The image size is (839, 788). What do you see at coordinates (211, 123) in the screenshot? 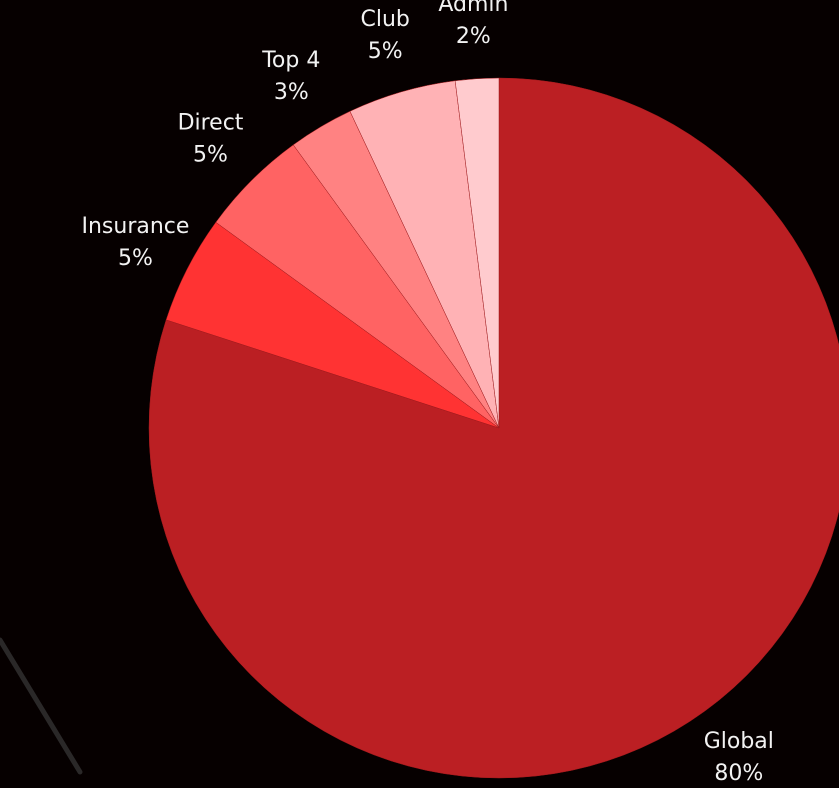
I see `slice-label: Direct` at bounding box center [211, 123].